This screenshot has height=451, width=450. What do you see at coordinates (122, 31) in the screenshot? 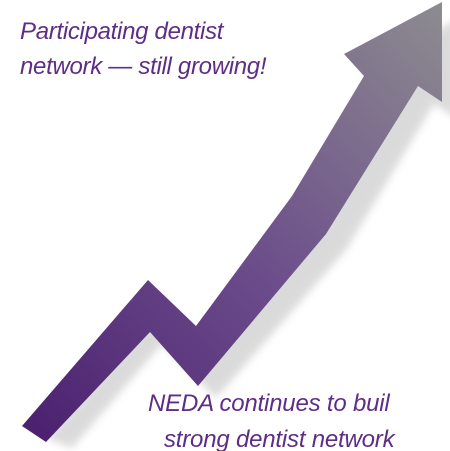
I see `headline-line-1: Participating dentist` at bounding box center [122, 31].